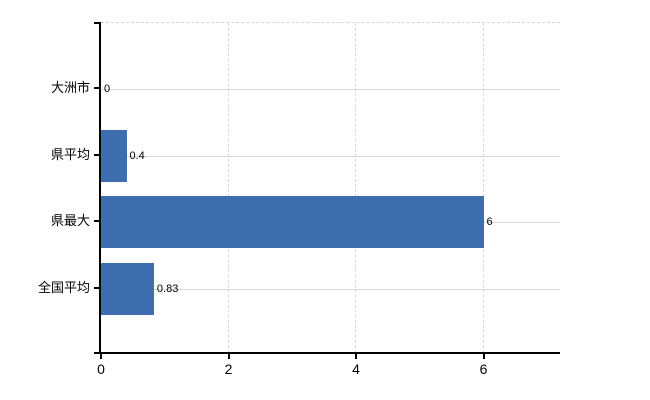 The height and width of the screenshot is (400, 650). What do you see at coordinates (137, 155) in the screenshot?
I see `bar-value-label: 0.4` at bounding box center [137, 155].